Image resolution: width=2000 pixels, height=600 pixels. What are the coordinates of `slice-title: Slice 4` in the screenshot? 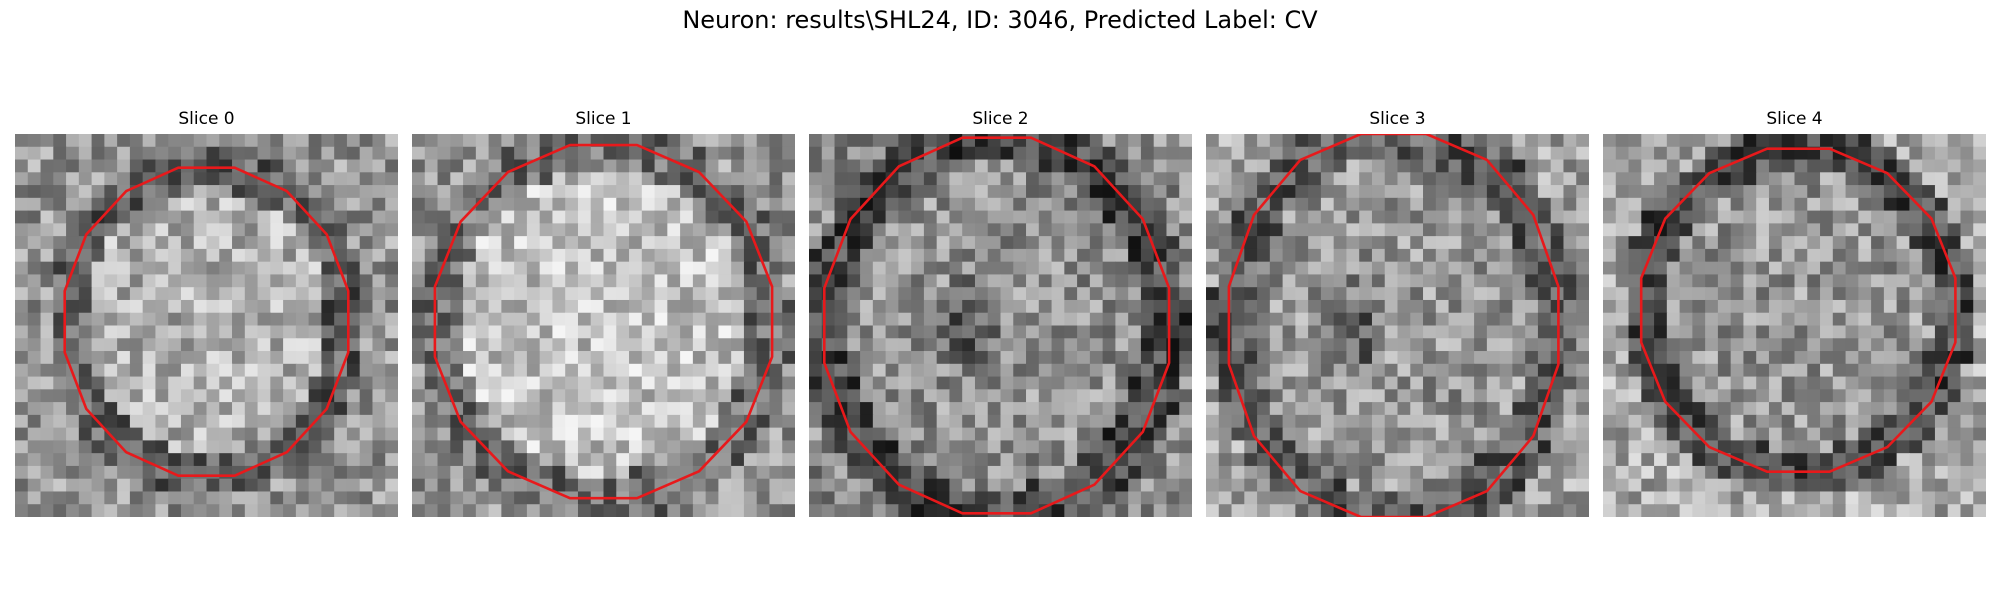 It's located at (1794, 119).